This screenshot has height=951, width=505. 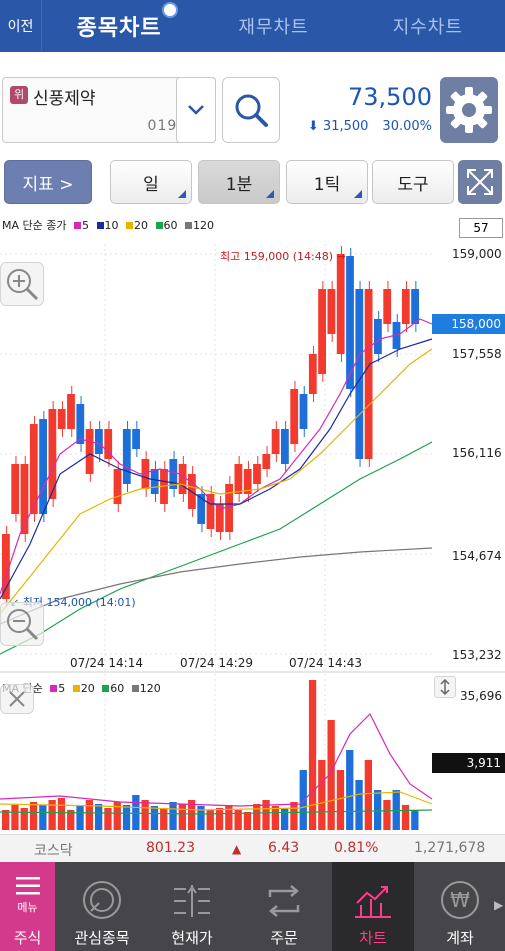 I want to click on nav-current-price: 현재가, so click(x=192, y=906).